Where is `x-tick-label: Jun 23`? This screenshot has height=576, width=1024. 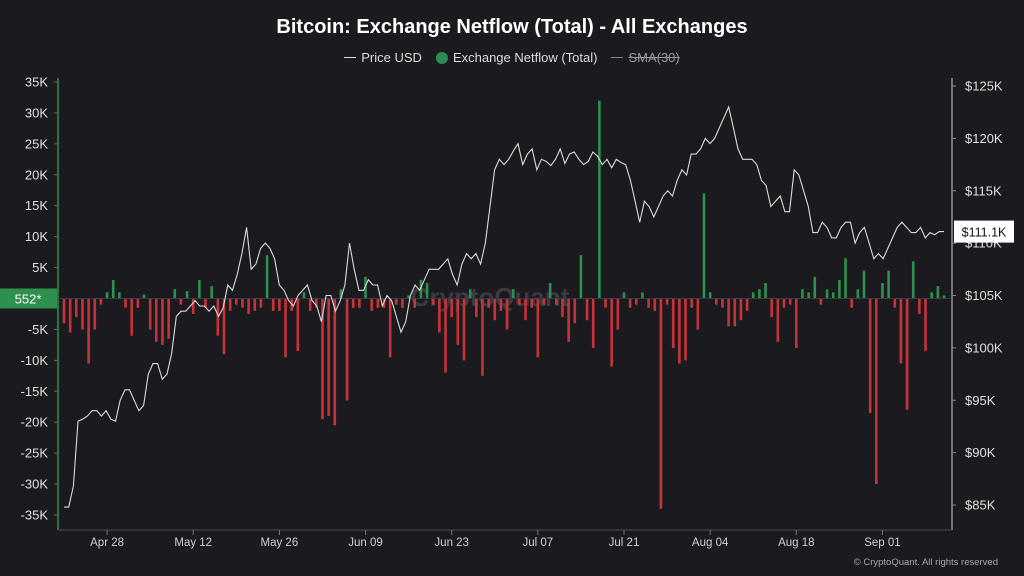 x-tick-label: Jun 23 is located at coordinates (451, 543).